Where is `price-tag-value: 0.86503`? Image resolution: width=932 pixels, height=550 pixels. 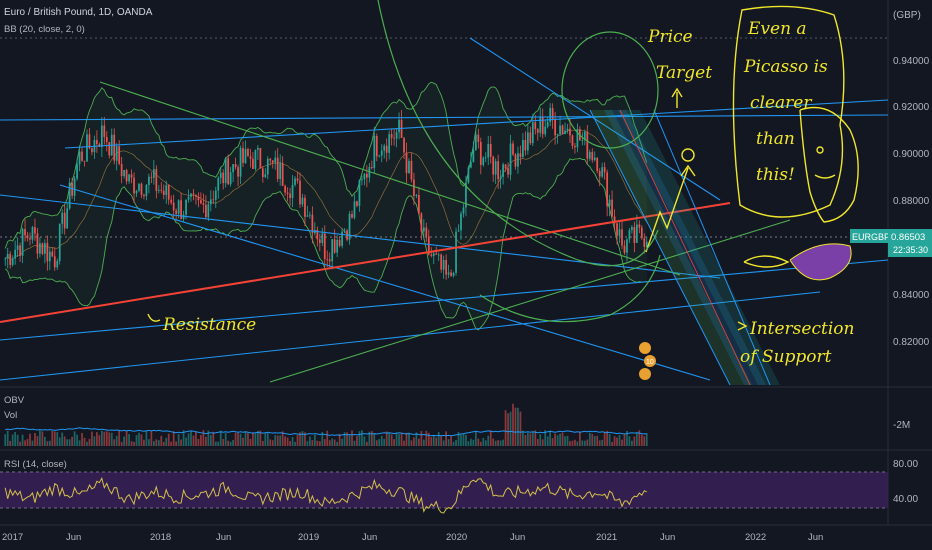 price-tag-value: 0.86503 is located at coordinates (908, 237).